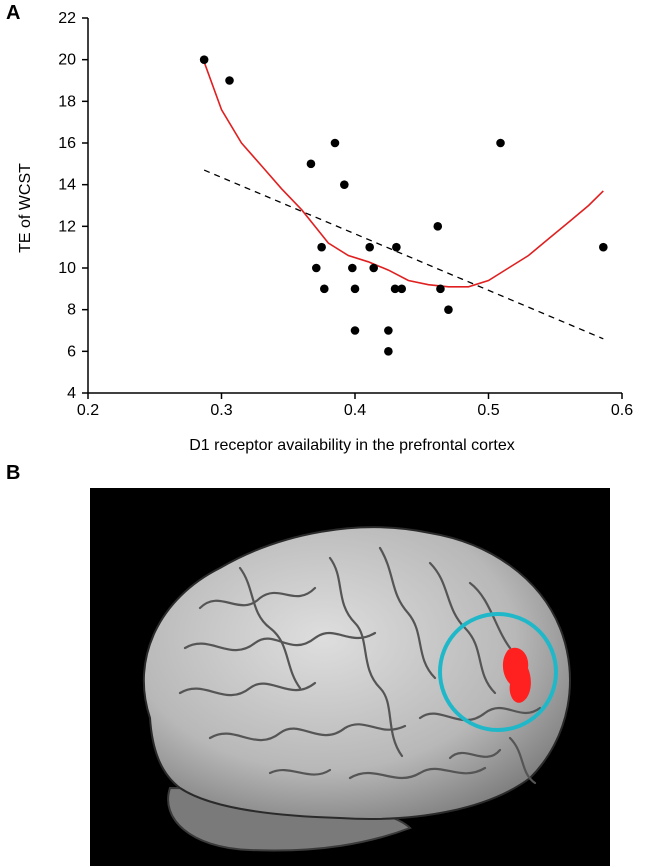  What do you see at coordinates (221, 410) in the screenshot?
I see `x-tick-label: 0.3` at bounding box center [221, 410].